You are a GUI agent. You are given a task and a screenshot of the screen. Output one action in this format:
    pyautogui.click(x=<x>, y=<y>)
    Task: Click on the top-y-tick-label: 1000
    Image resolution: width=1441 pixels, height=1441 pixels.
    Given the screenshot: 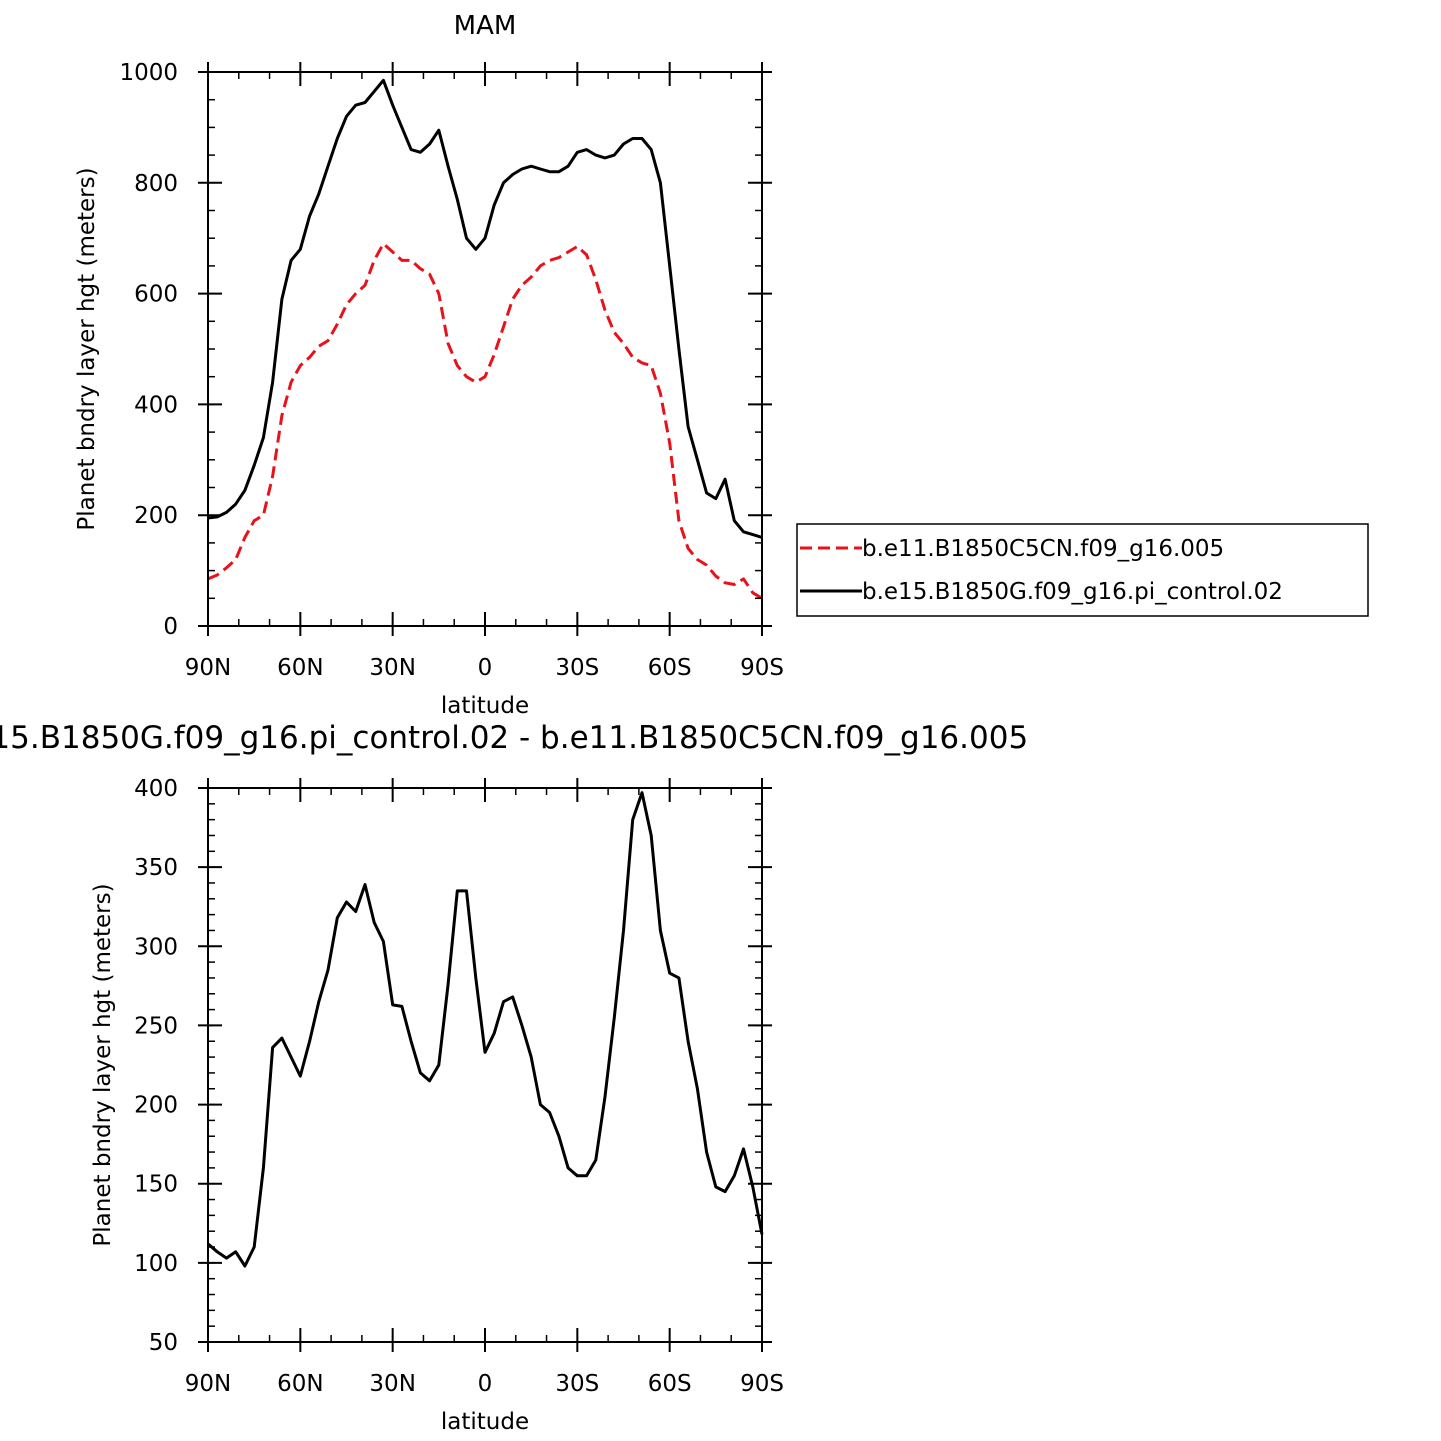 What is the action you would take?
    pyautogui.click(x=148, y=73)
    